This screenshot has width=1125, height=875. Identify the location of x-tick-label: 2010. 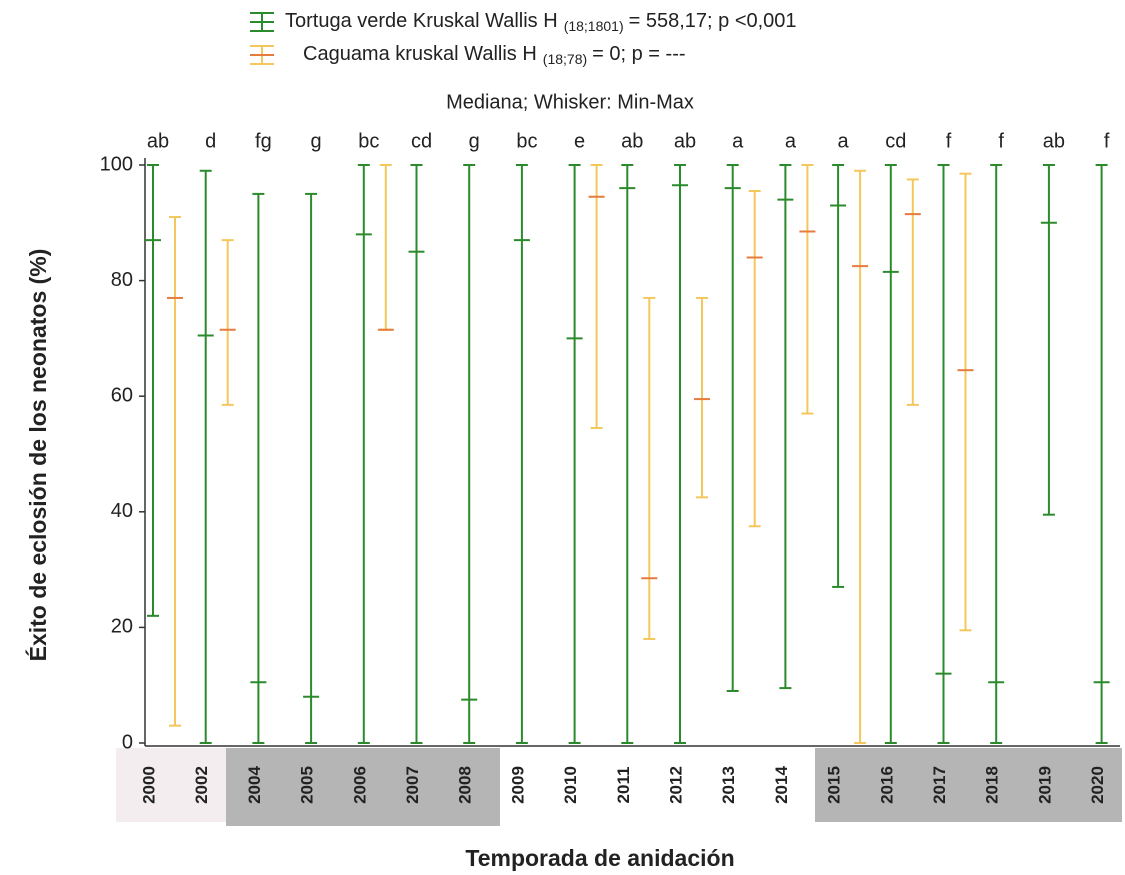
(570, 785).